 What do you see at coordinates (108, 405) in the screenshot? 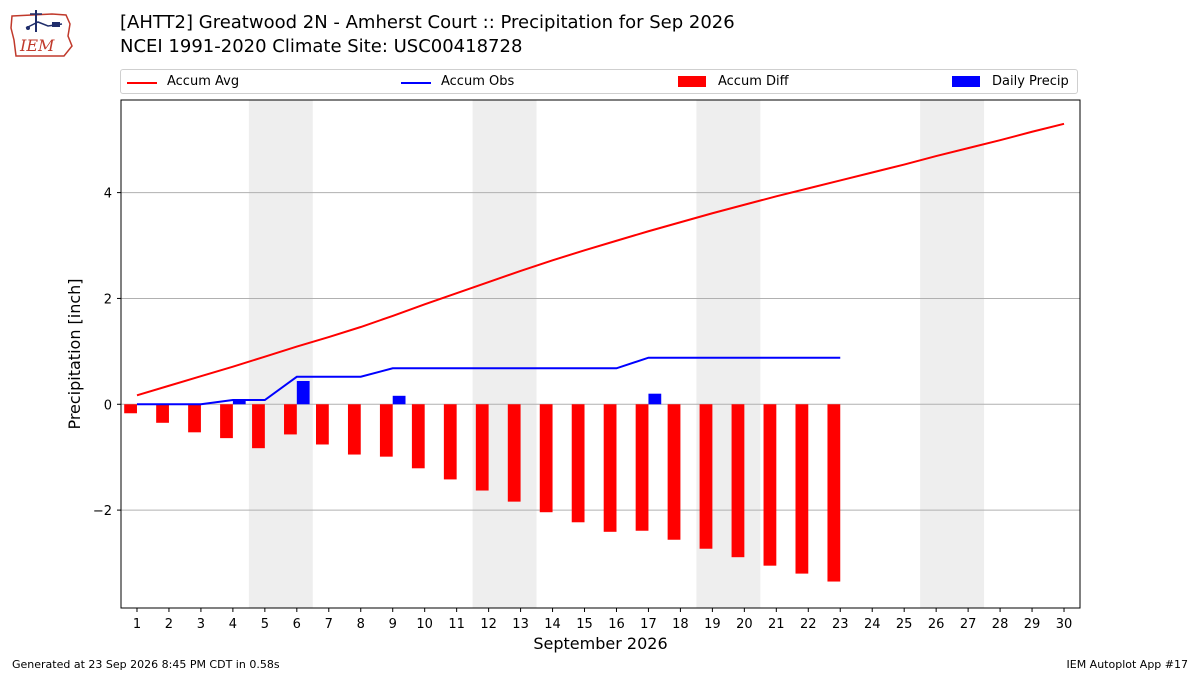
I see `y-tick-label: 0` at bounding box center [108, 405].